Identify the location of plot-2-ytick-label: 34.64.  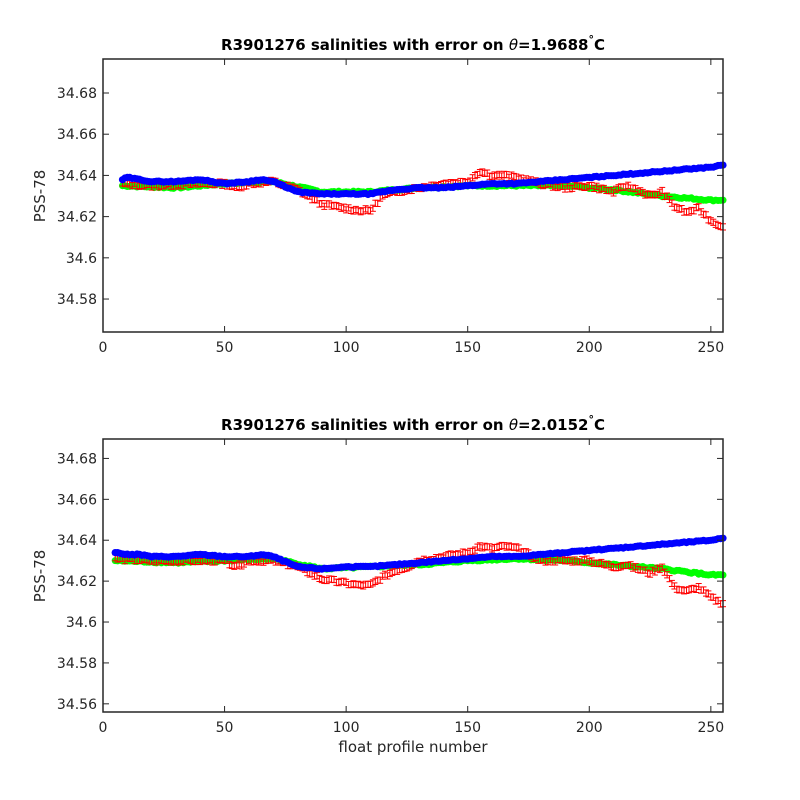
(77, 541).